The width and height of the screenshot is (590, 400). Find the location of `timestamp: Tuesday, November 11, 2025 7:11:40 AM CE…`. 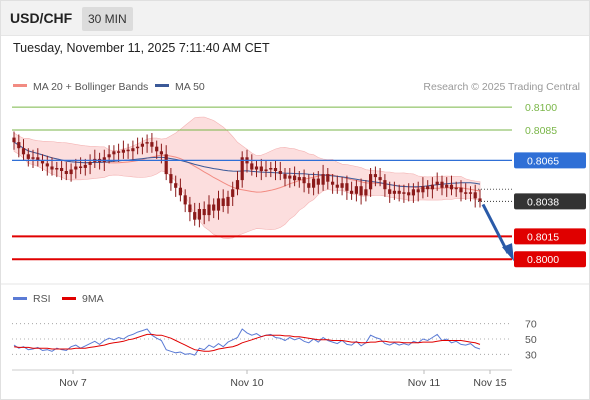

timestamp: Tuesday, November 11, 2025 7:11:40 AM CE… is located at coordinates (141, 48).